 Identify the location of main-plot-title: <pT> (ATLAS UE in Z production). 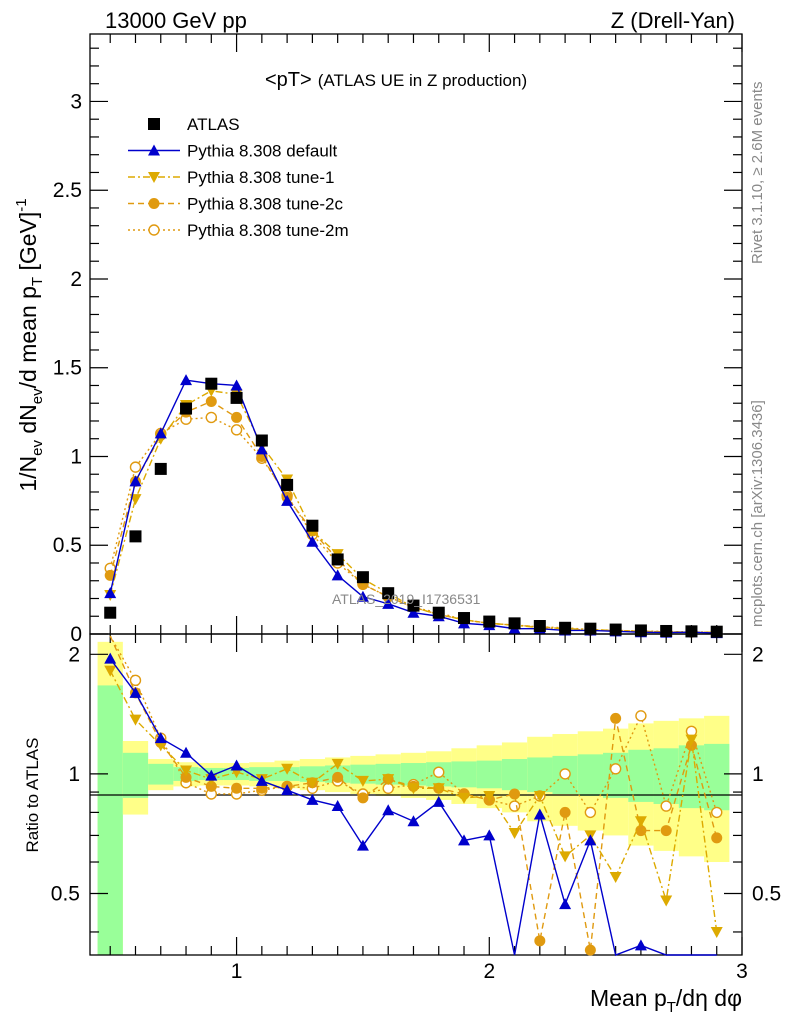
(396, 80).